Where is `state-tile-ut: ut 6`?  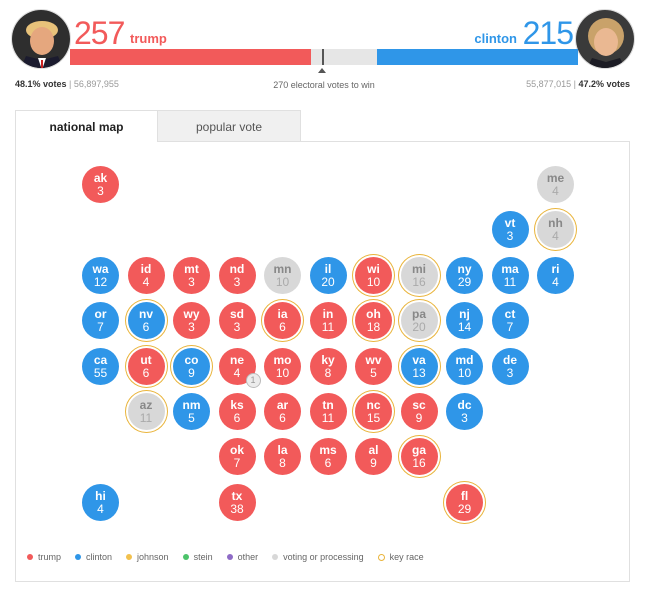 state-tile-ut: ut 6 is located at coordinates (146, 366).